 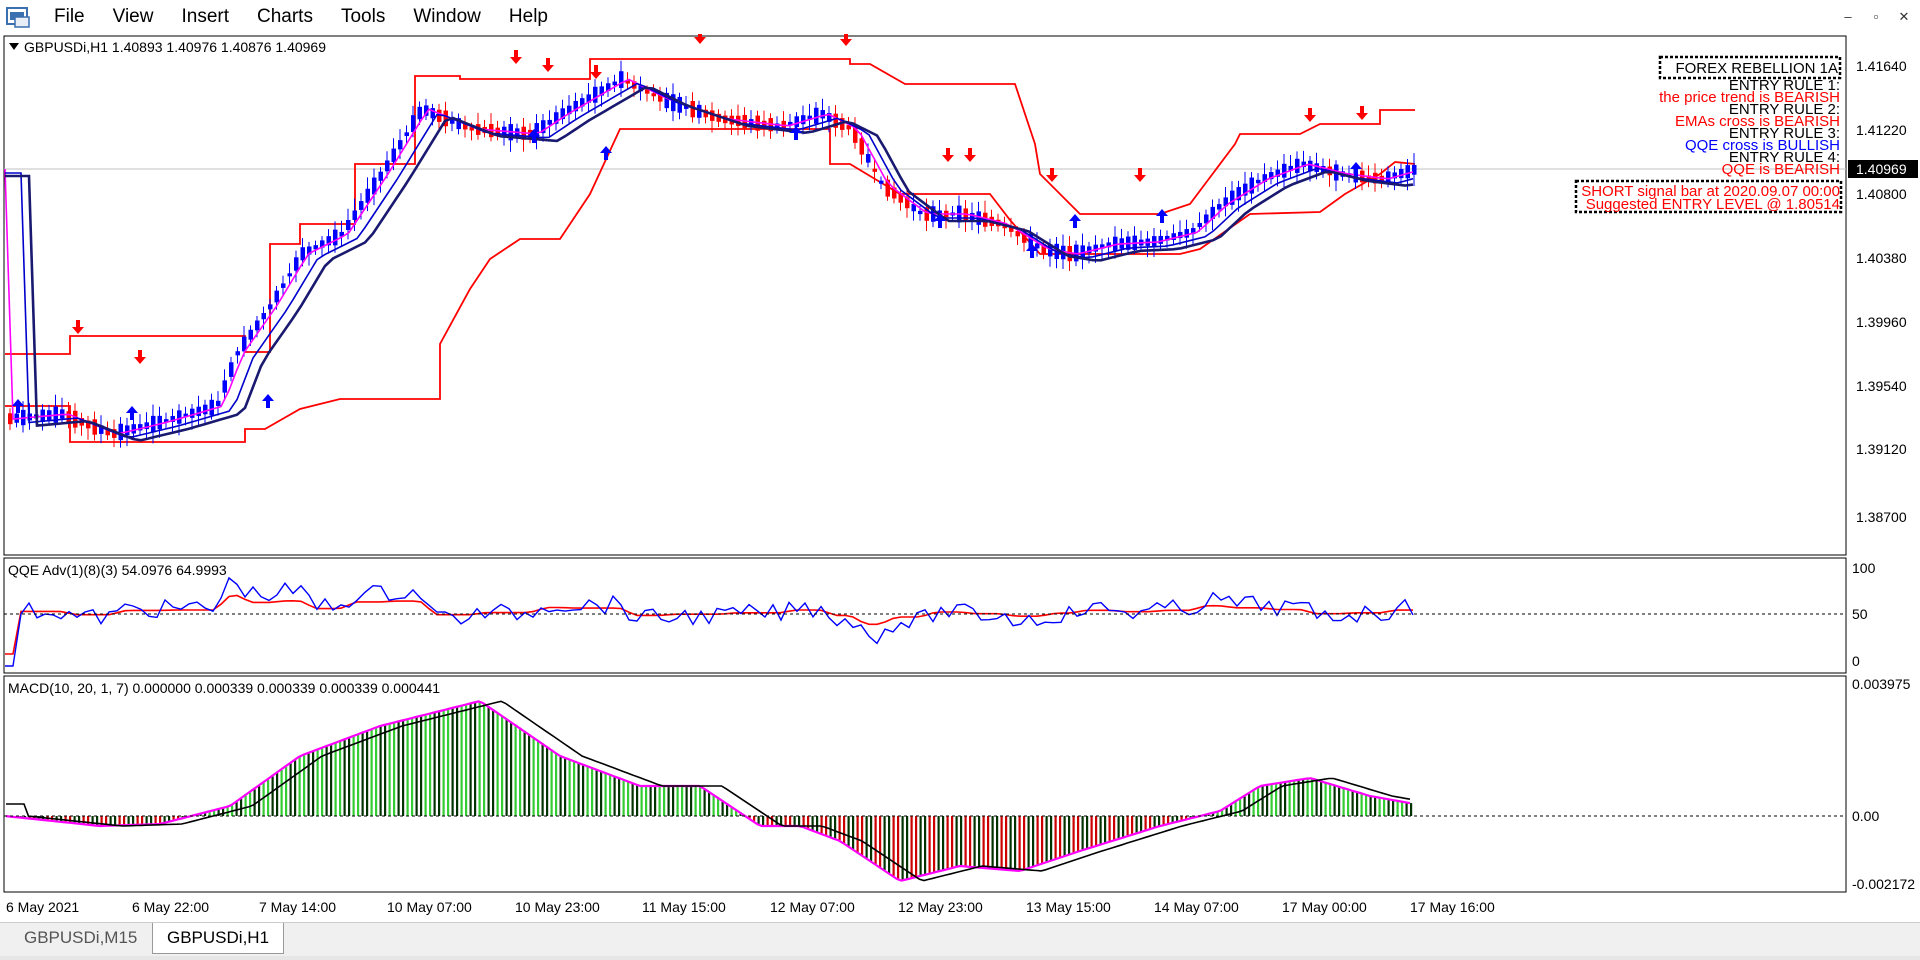 I want to click on menu-window: Window, so click(x=447, y=16).